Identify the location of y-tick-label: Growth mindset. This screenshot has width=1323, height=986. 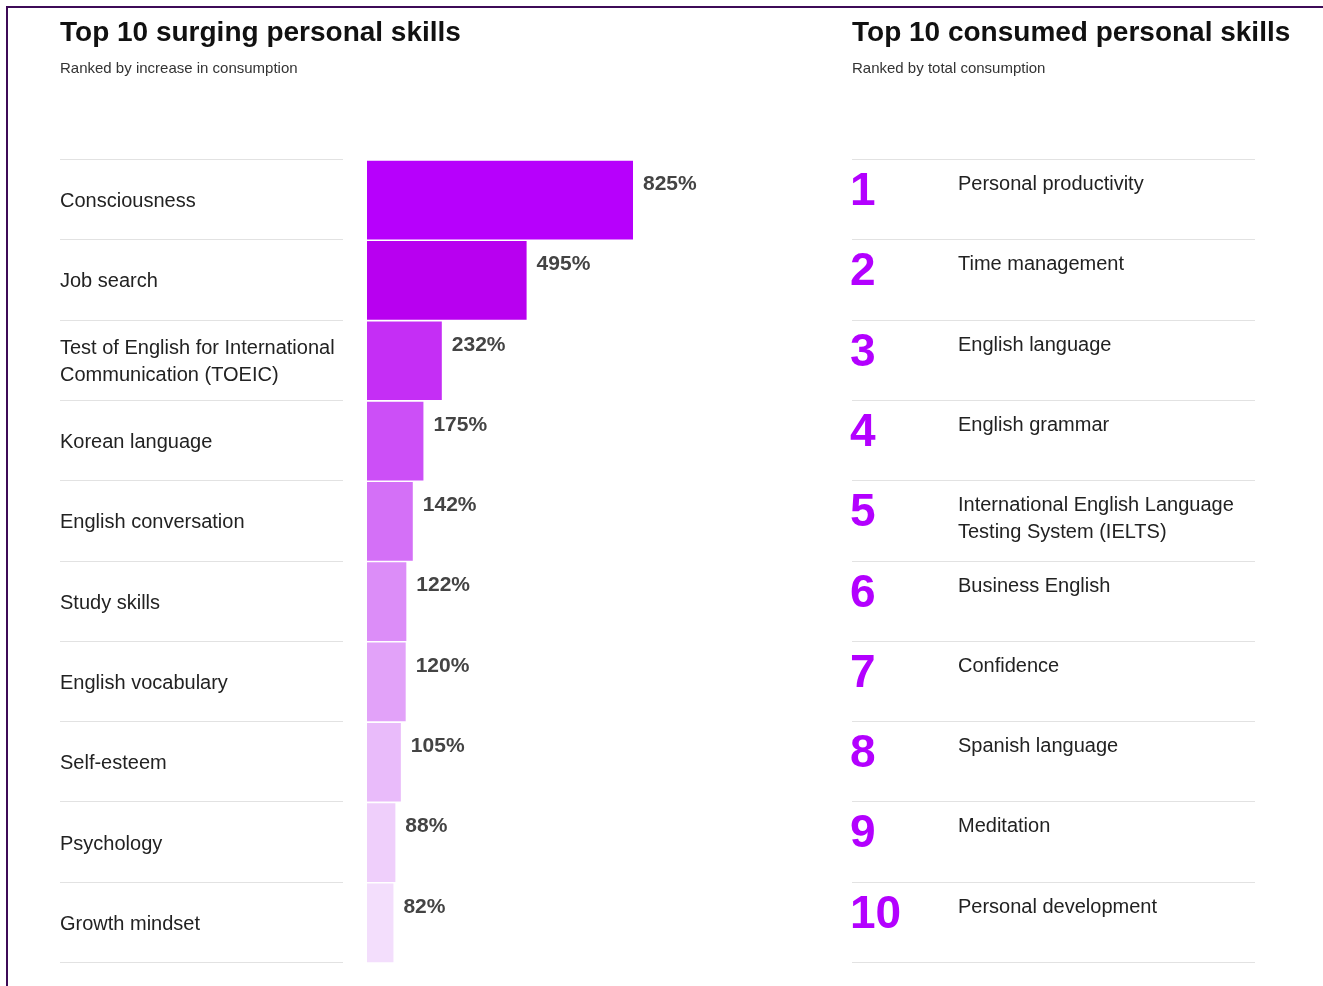
(130, 922).